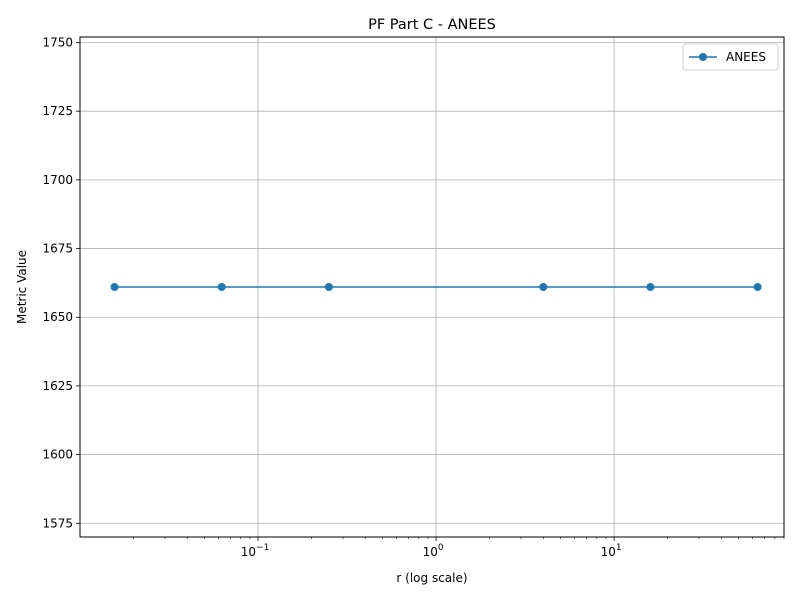 The image size is (800, 600). I want to click on x-axis-label: r (log scale), so click(431, 578).